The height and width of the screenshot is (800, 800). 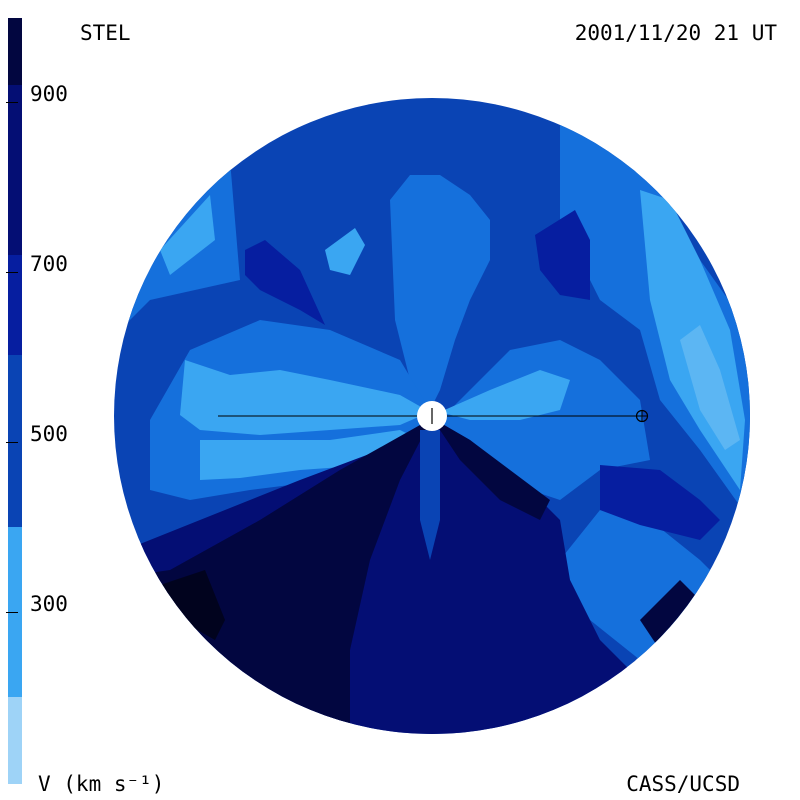 I want to click on velocity-unit-label: V (km s⁻¹), so click(x=101, y=784).